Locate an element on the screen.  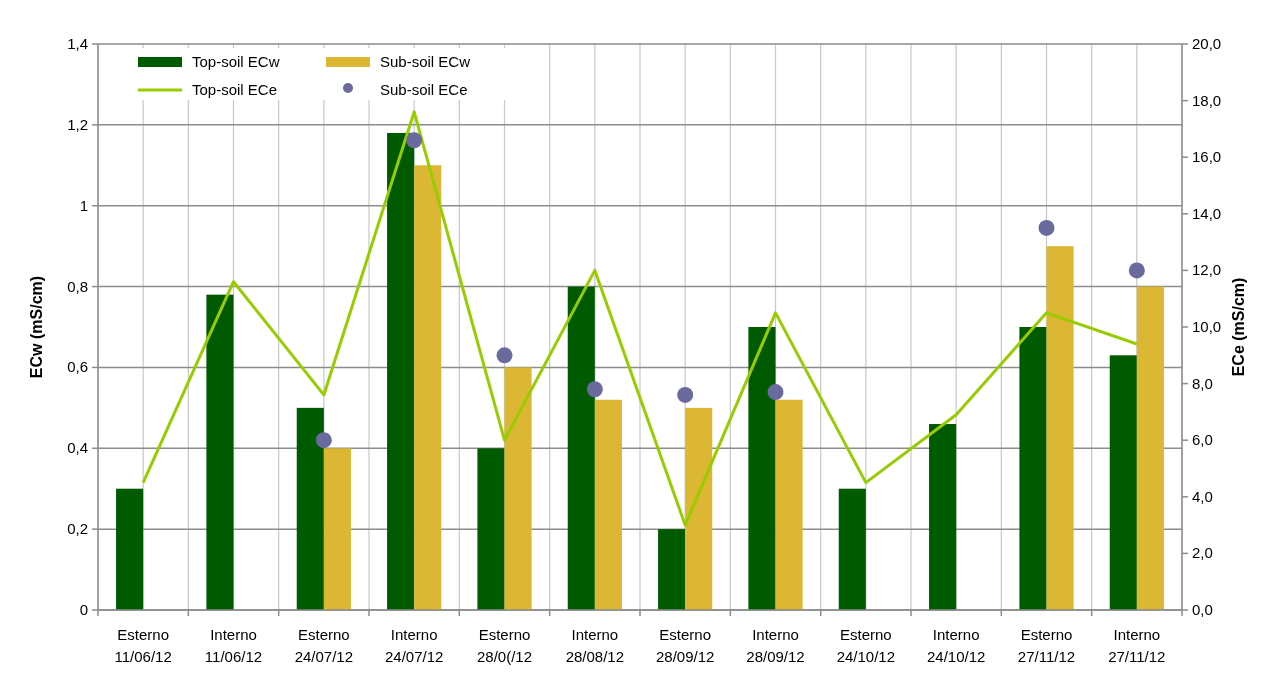
y-tick-label: 0,8 is located at coordinates (77, 286).